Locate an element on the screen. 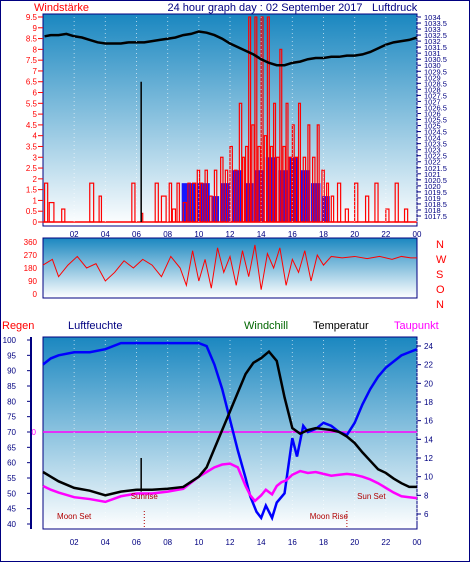 The height and width of the screenshot is (562, 470). wind-tick-label: 5.5 is located at coordinates (32, 103).